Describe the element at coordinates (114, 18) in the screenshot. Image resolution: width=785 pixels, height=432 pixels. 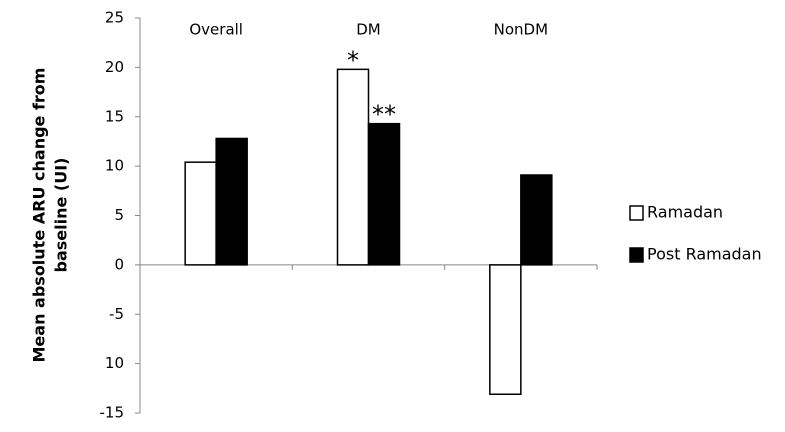
I see `y-tick-label: 25` at that location.